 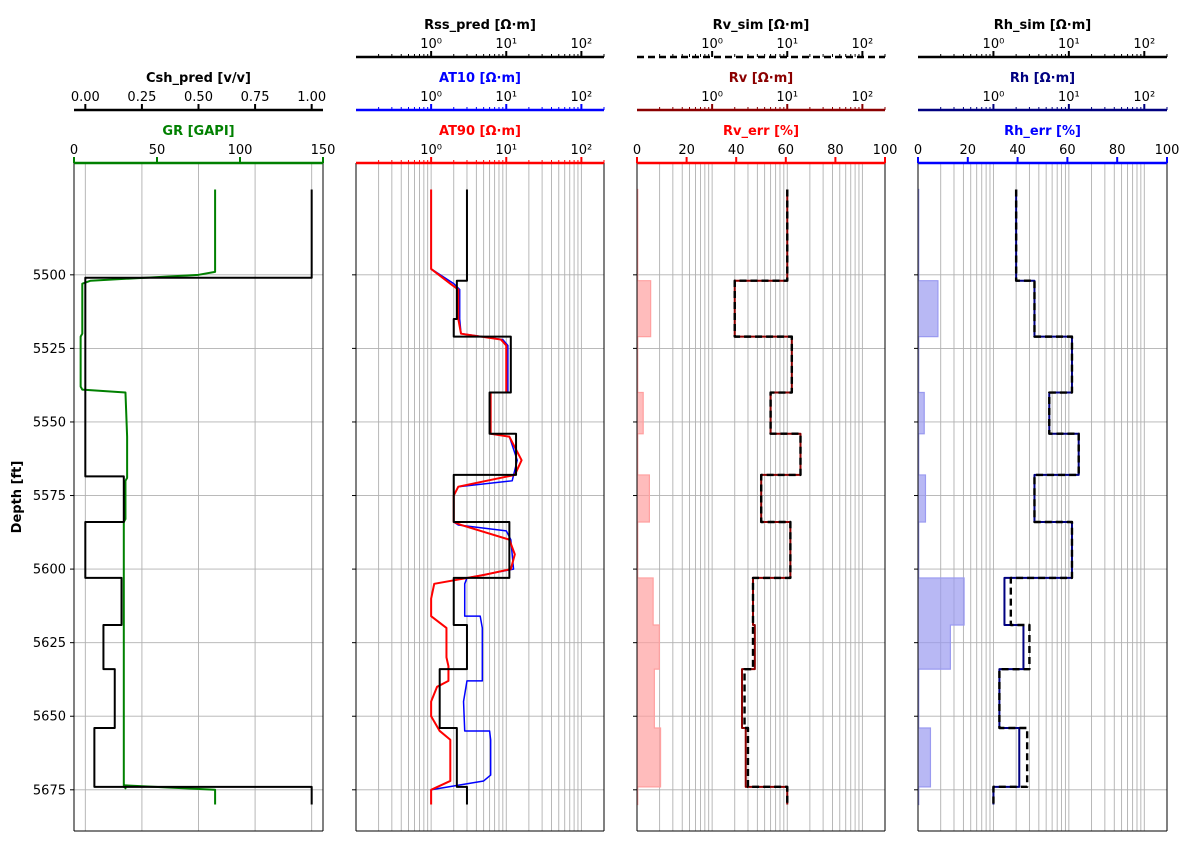 I want to click on series-csh-pred, so click(x=198, y=497).